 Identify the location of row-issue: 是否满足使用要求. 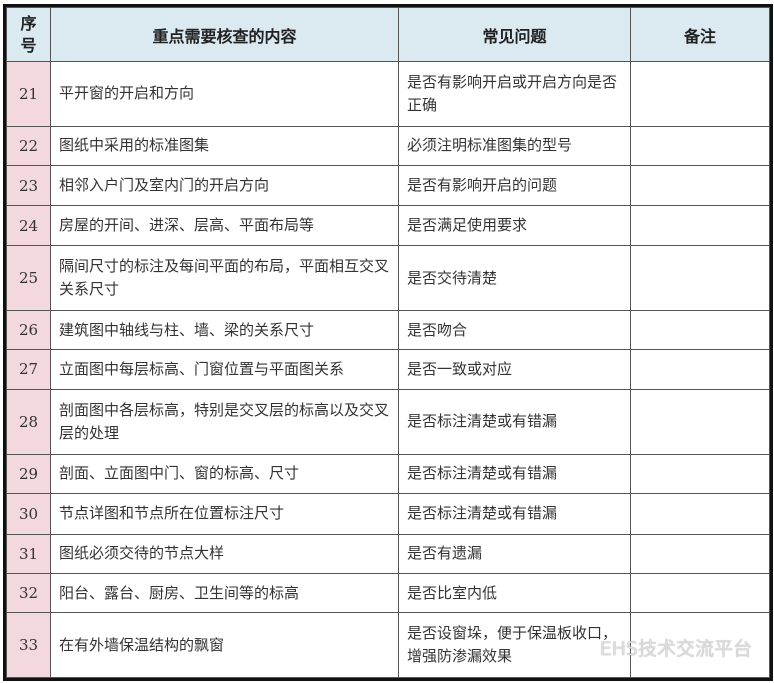
(514, 225).